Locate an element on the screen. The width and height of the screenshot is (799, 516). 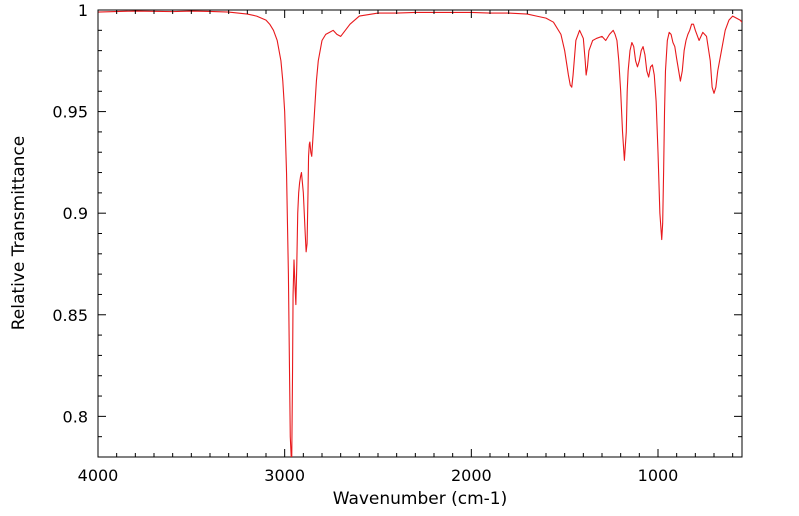
x-tick-label: 1000 is located at coordinates (658, 475).